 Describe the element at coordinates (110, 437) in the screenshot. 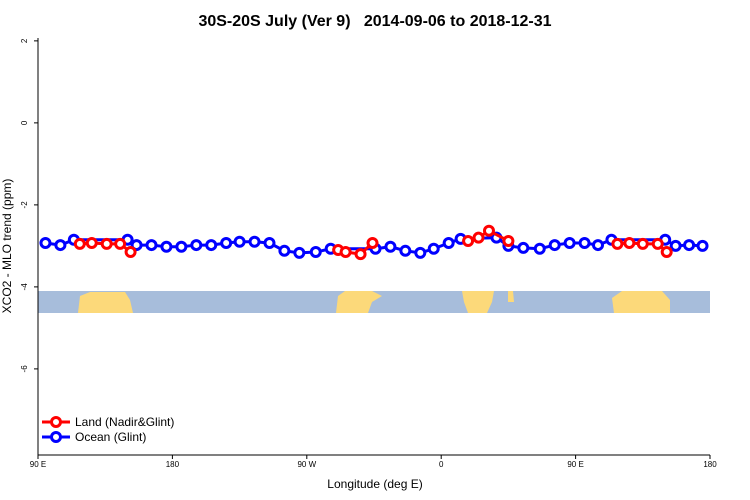

I see `legend-label: Ocean (Glint)` at that location.